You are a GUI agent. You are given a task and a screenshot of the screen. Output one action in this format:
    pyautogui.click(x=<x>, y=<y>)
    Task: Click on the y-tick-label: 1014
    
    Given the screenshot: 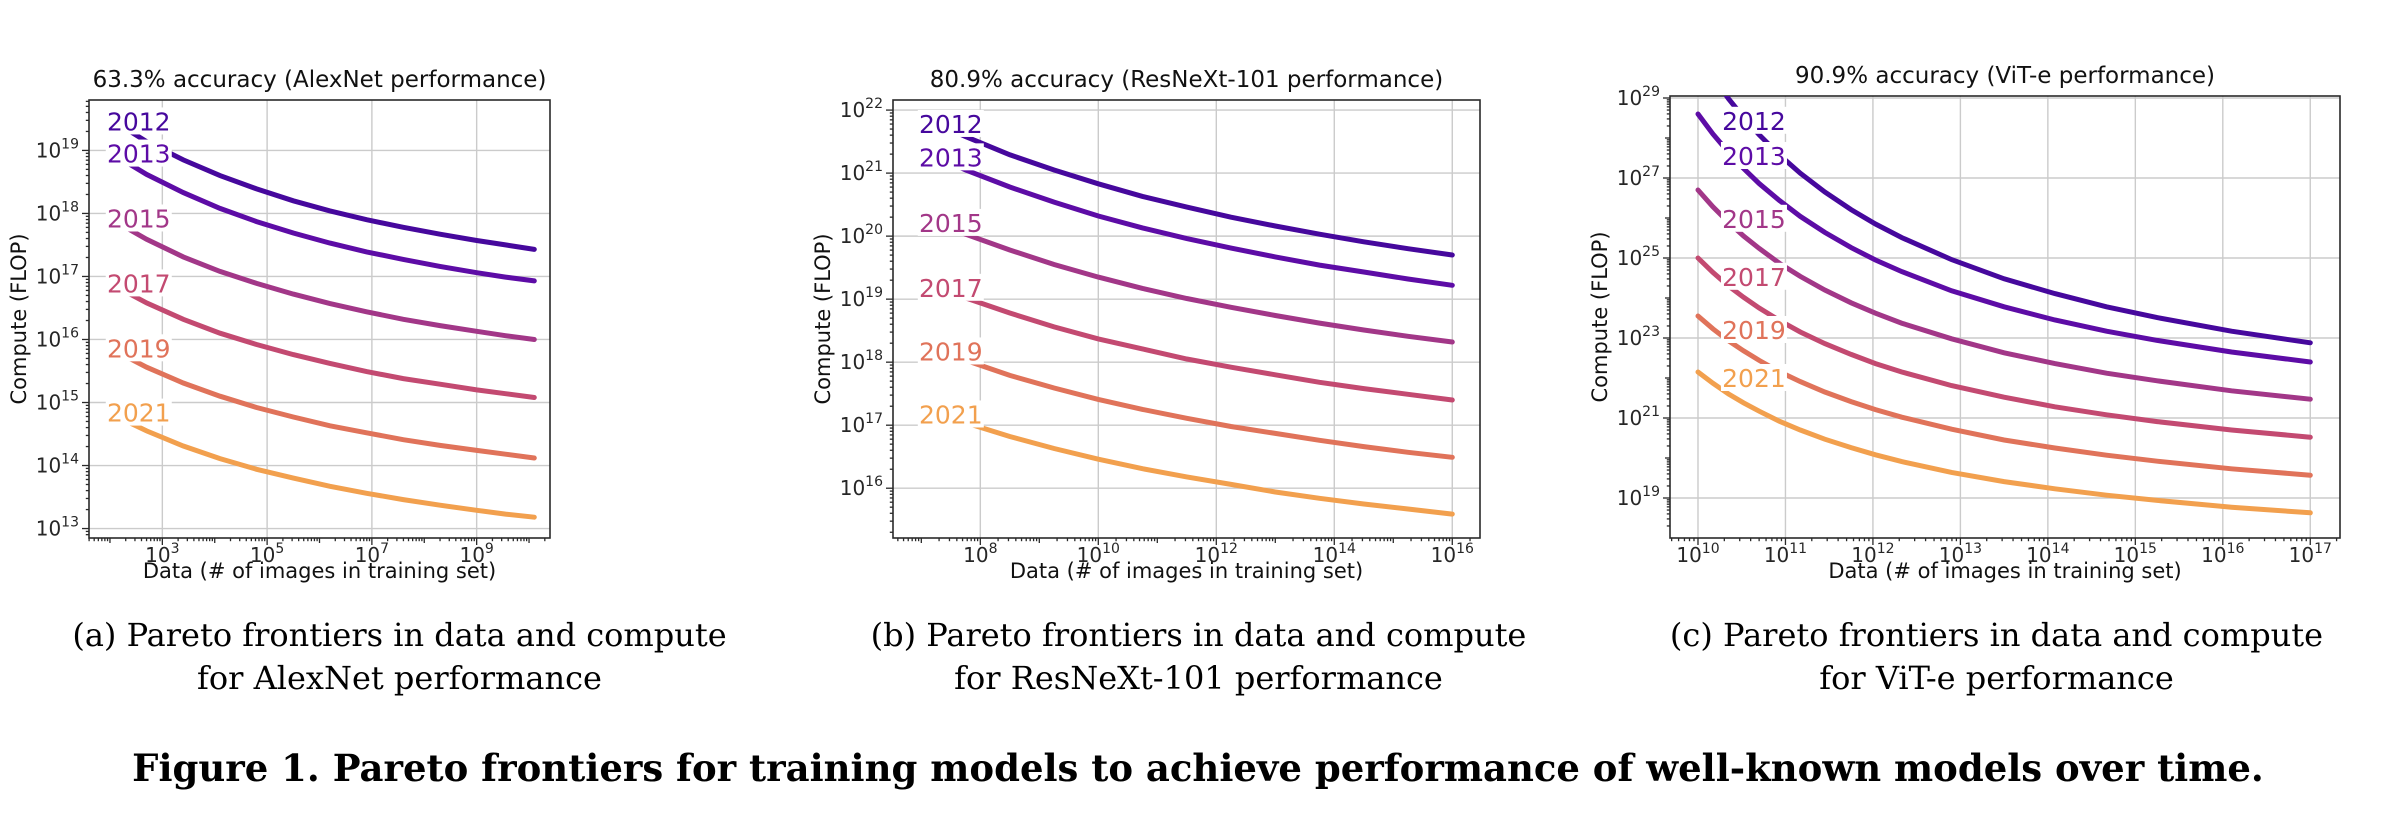 What is the action you would take?
    pyautogui.click(x=57, y=465)
    